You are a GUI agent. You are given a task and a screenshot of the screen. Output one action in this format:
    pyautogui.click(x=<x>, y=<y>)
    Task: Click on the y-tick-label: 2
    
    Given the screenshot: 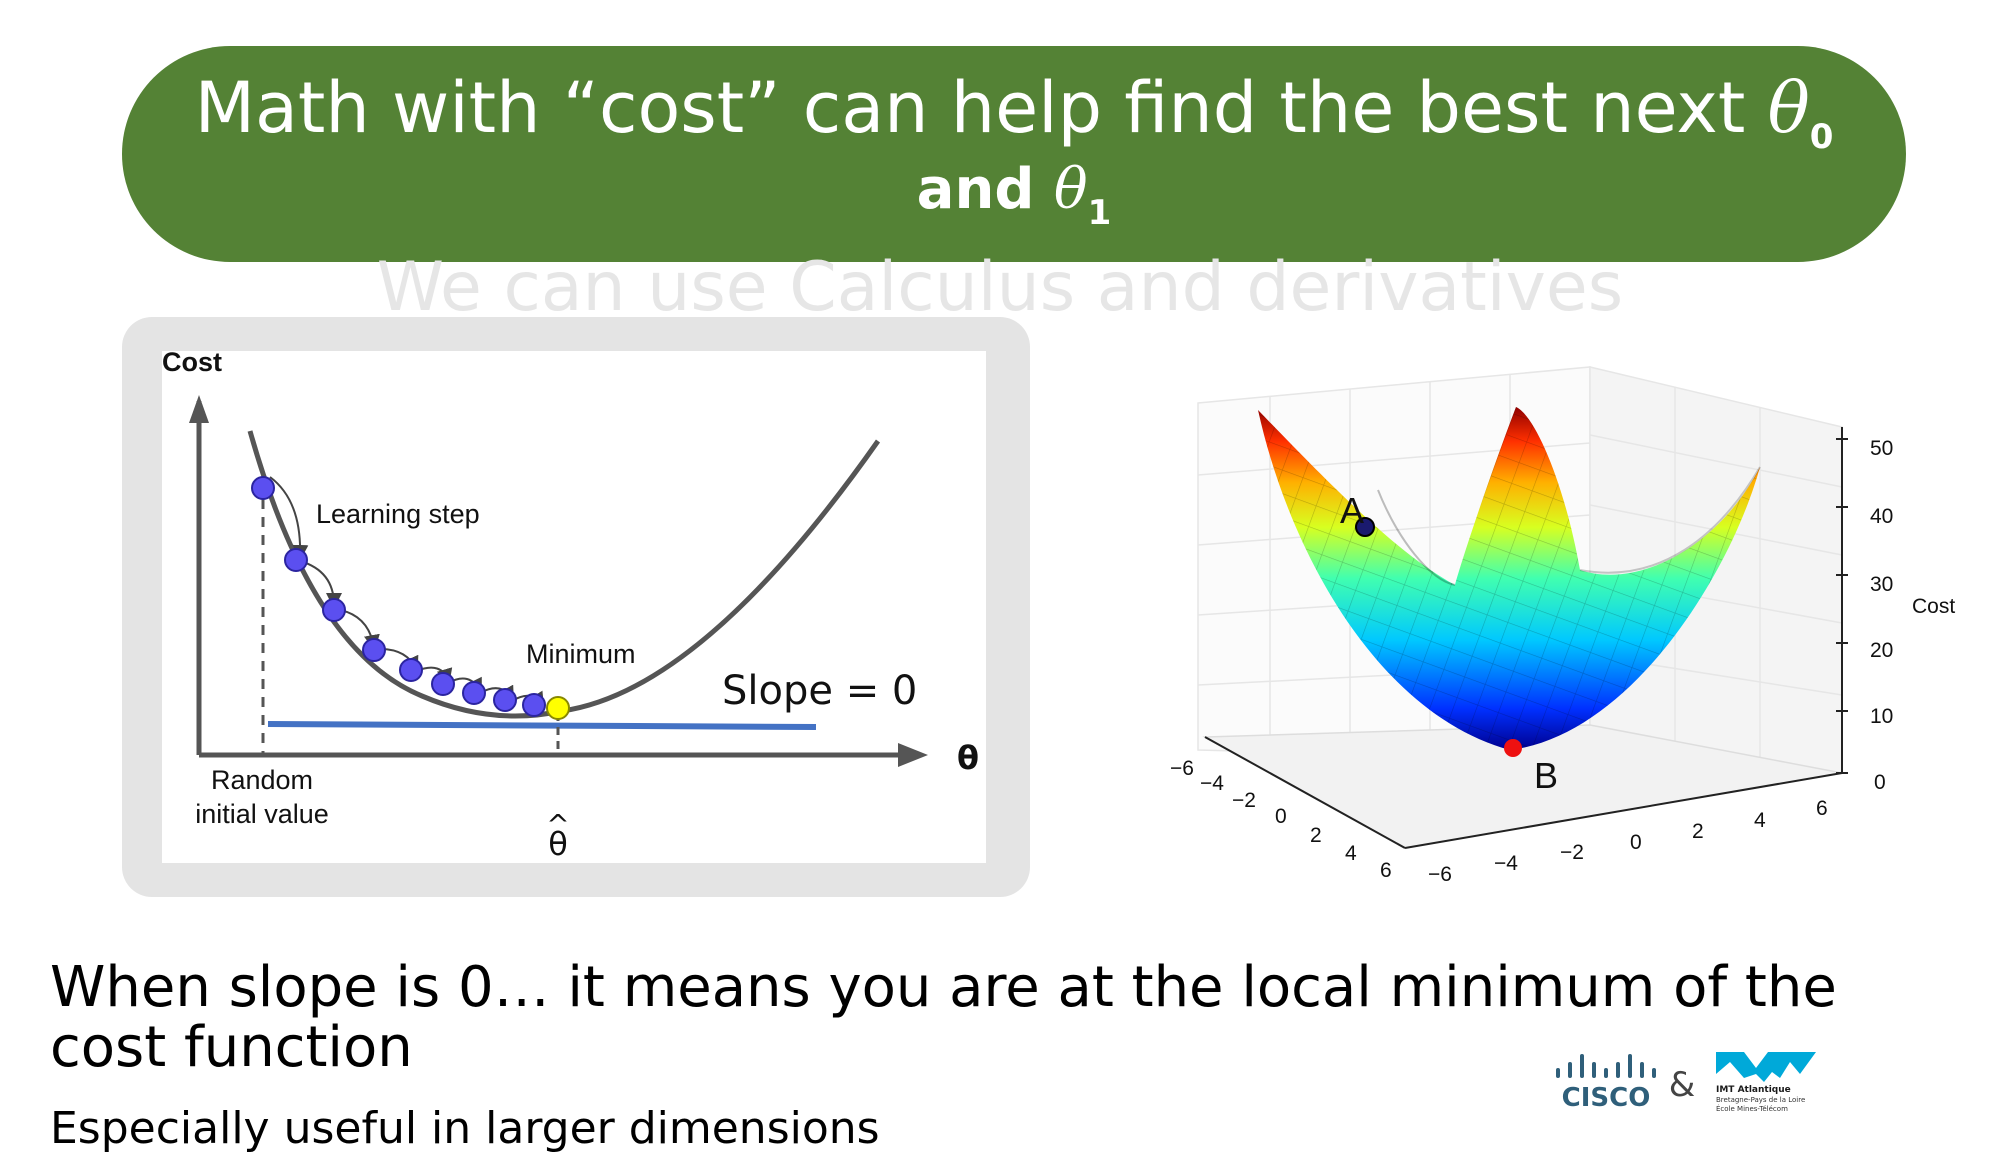 What is the action you would take?
    pyautogui.click(x=1698, y=831)
    